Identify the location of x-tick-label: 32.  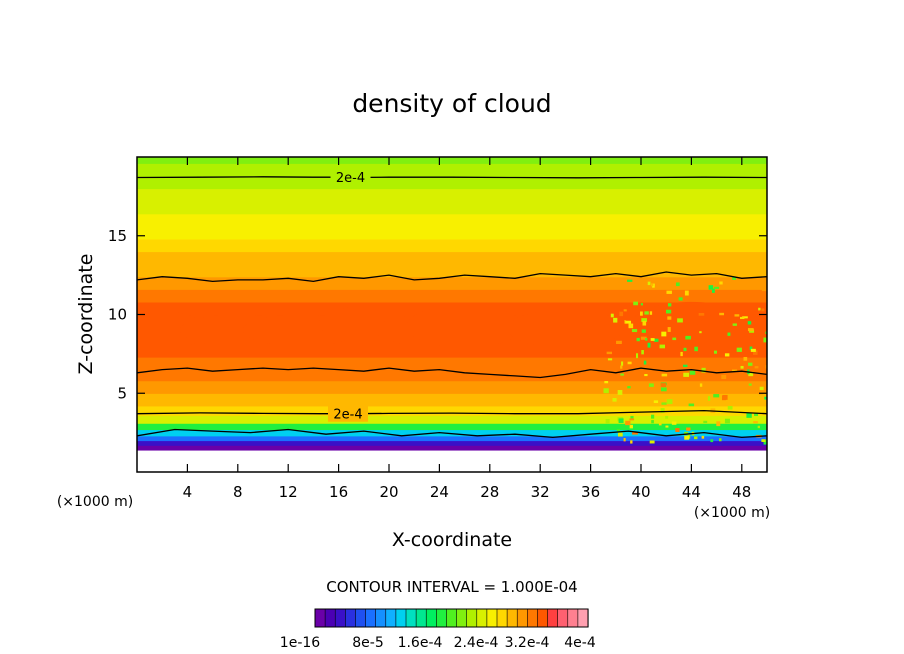
(540, 492).